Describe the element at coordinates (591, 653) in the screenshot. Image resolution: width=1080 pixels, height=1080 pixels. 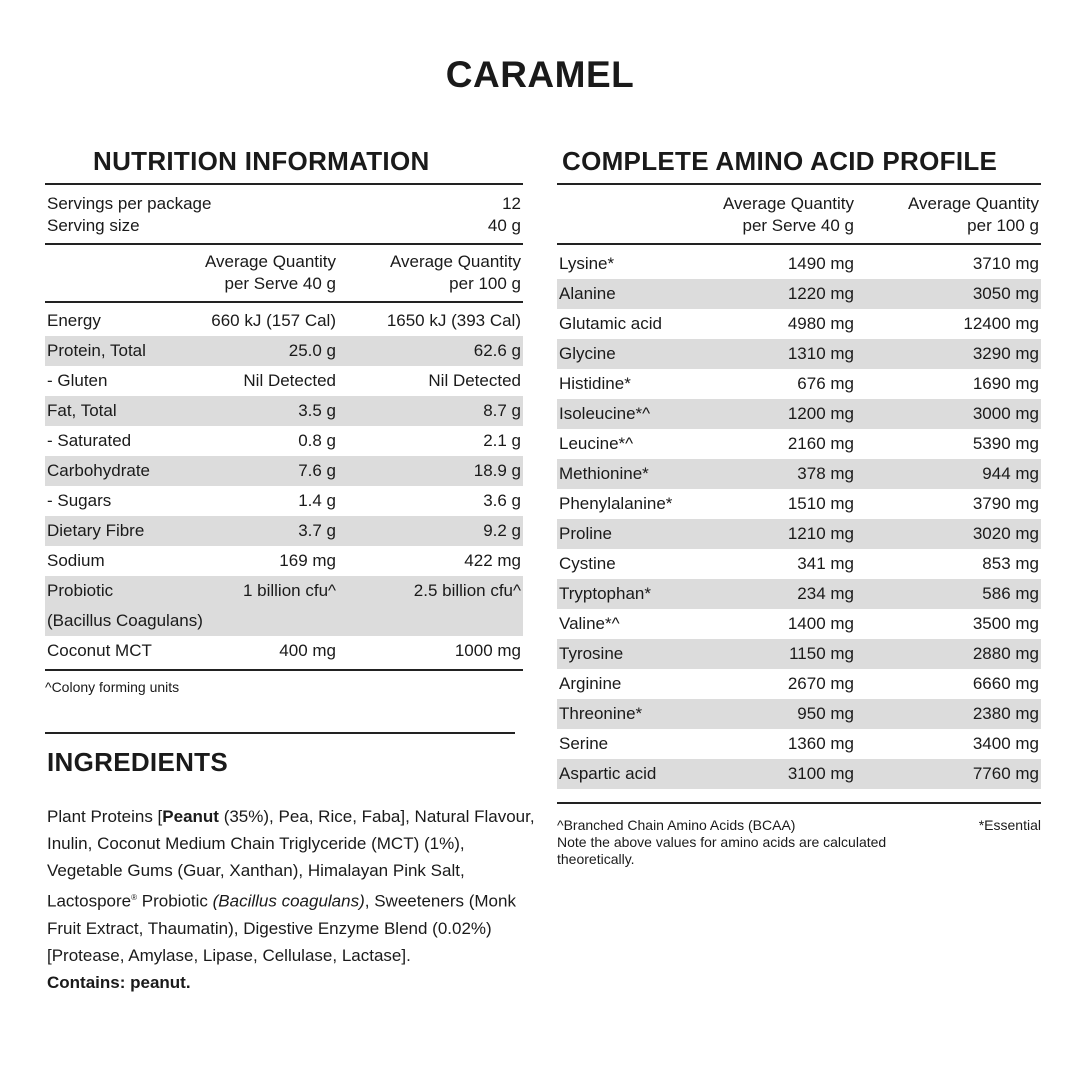
I see `row-name: Tyrosine` at that location.